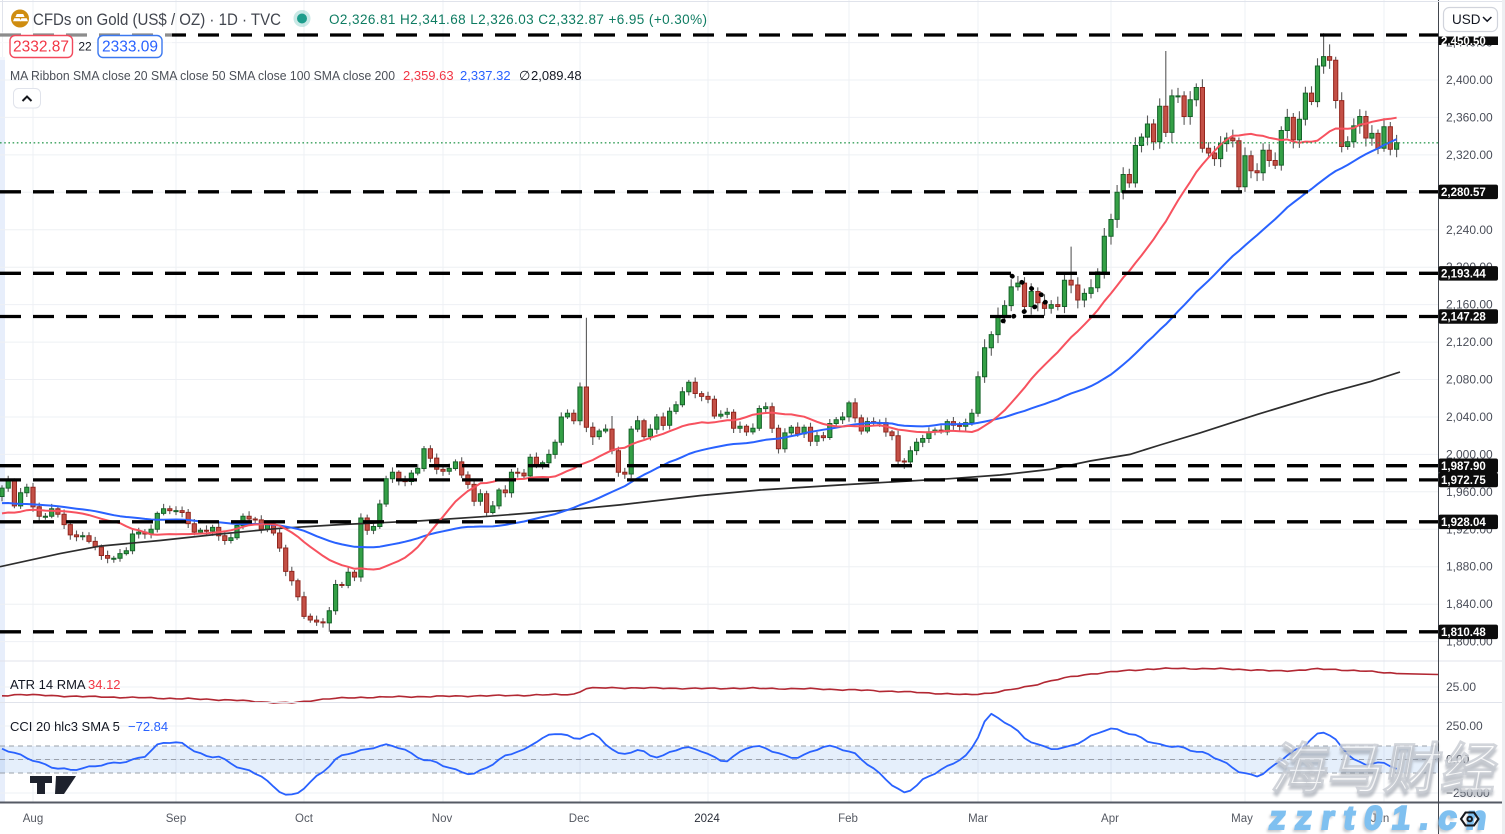  What do you see at coordinates (1463, 481) in the screenshot?
I see `svg-text: 1,972.75` at bounding box center [1463, 481].